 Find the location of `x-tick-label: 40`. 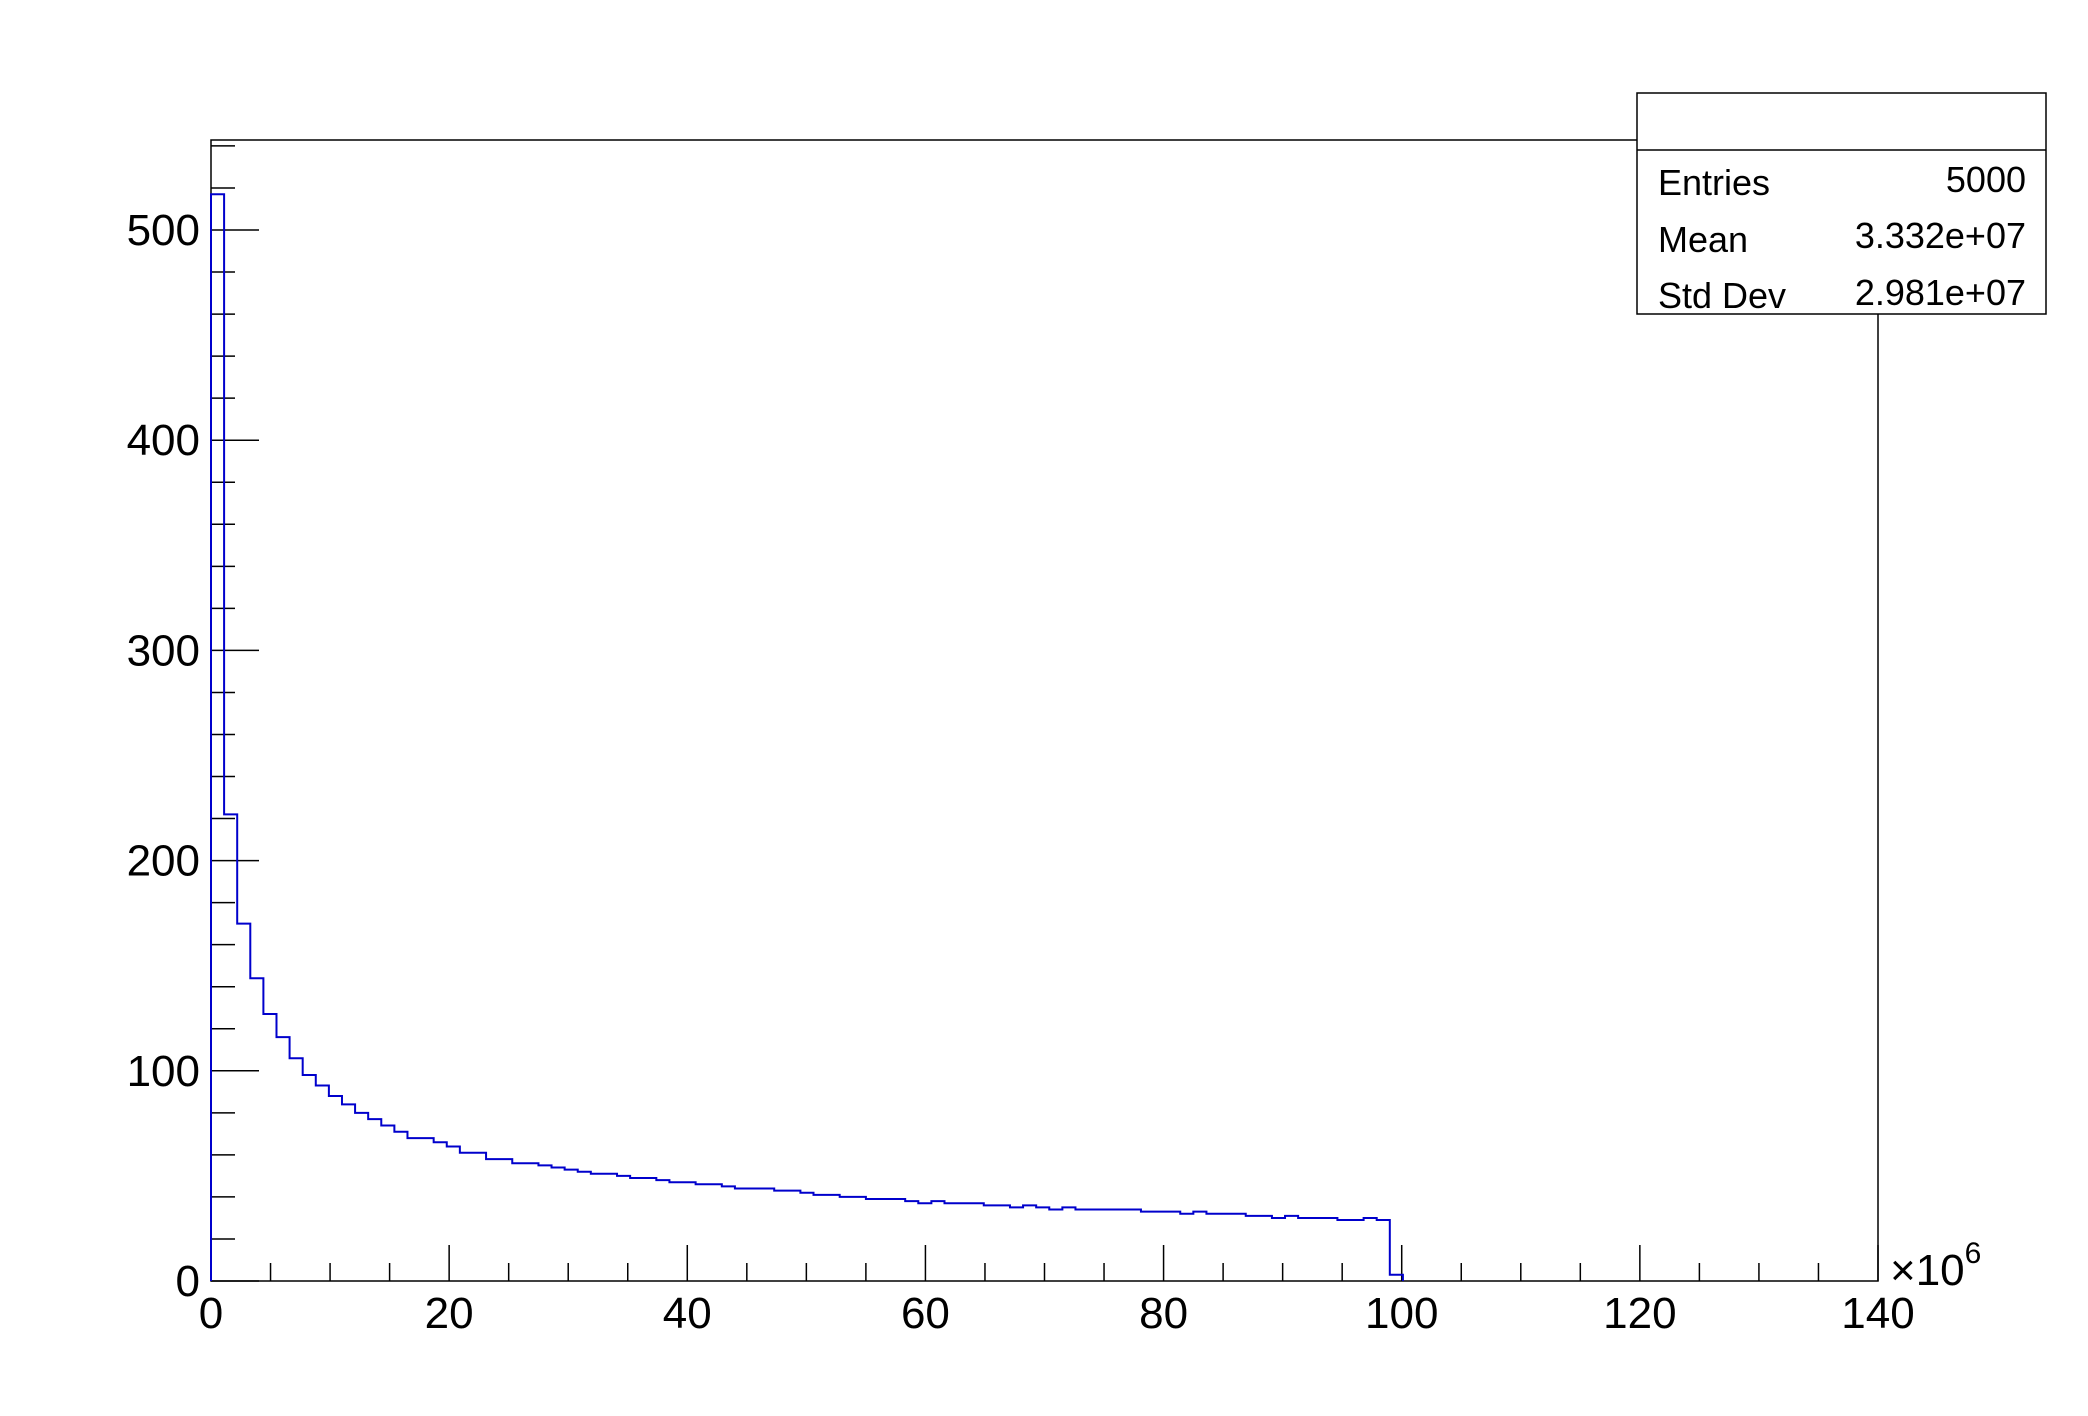

x-tick-label: 40 is located at coordinates (687, 1313).